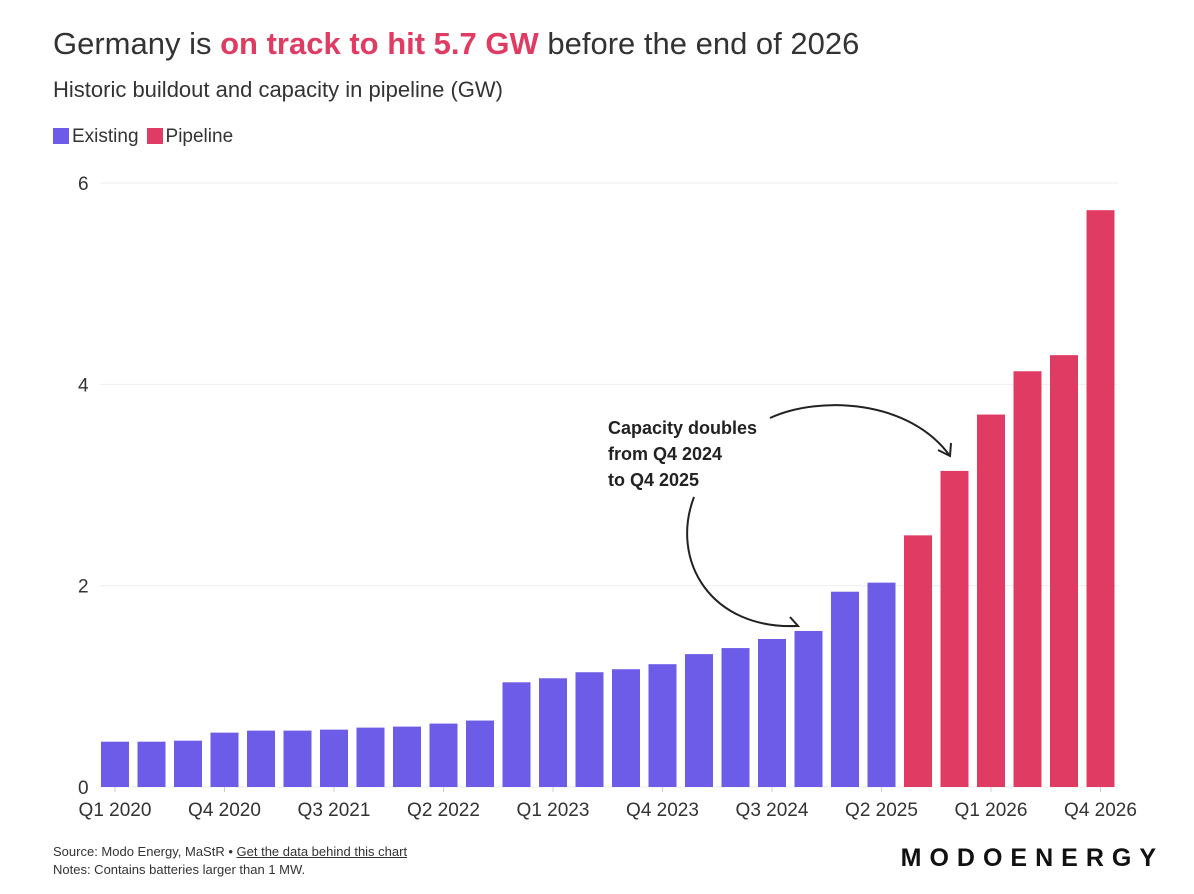  I want to click on bar-existing-q3-2022, so click(480, 753).